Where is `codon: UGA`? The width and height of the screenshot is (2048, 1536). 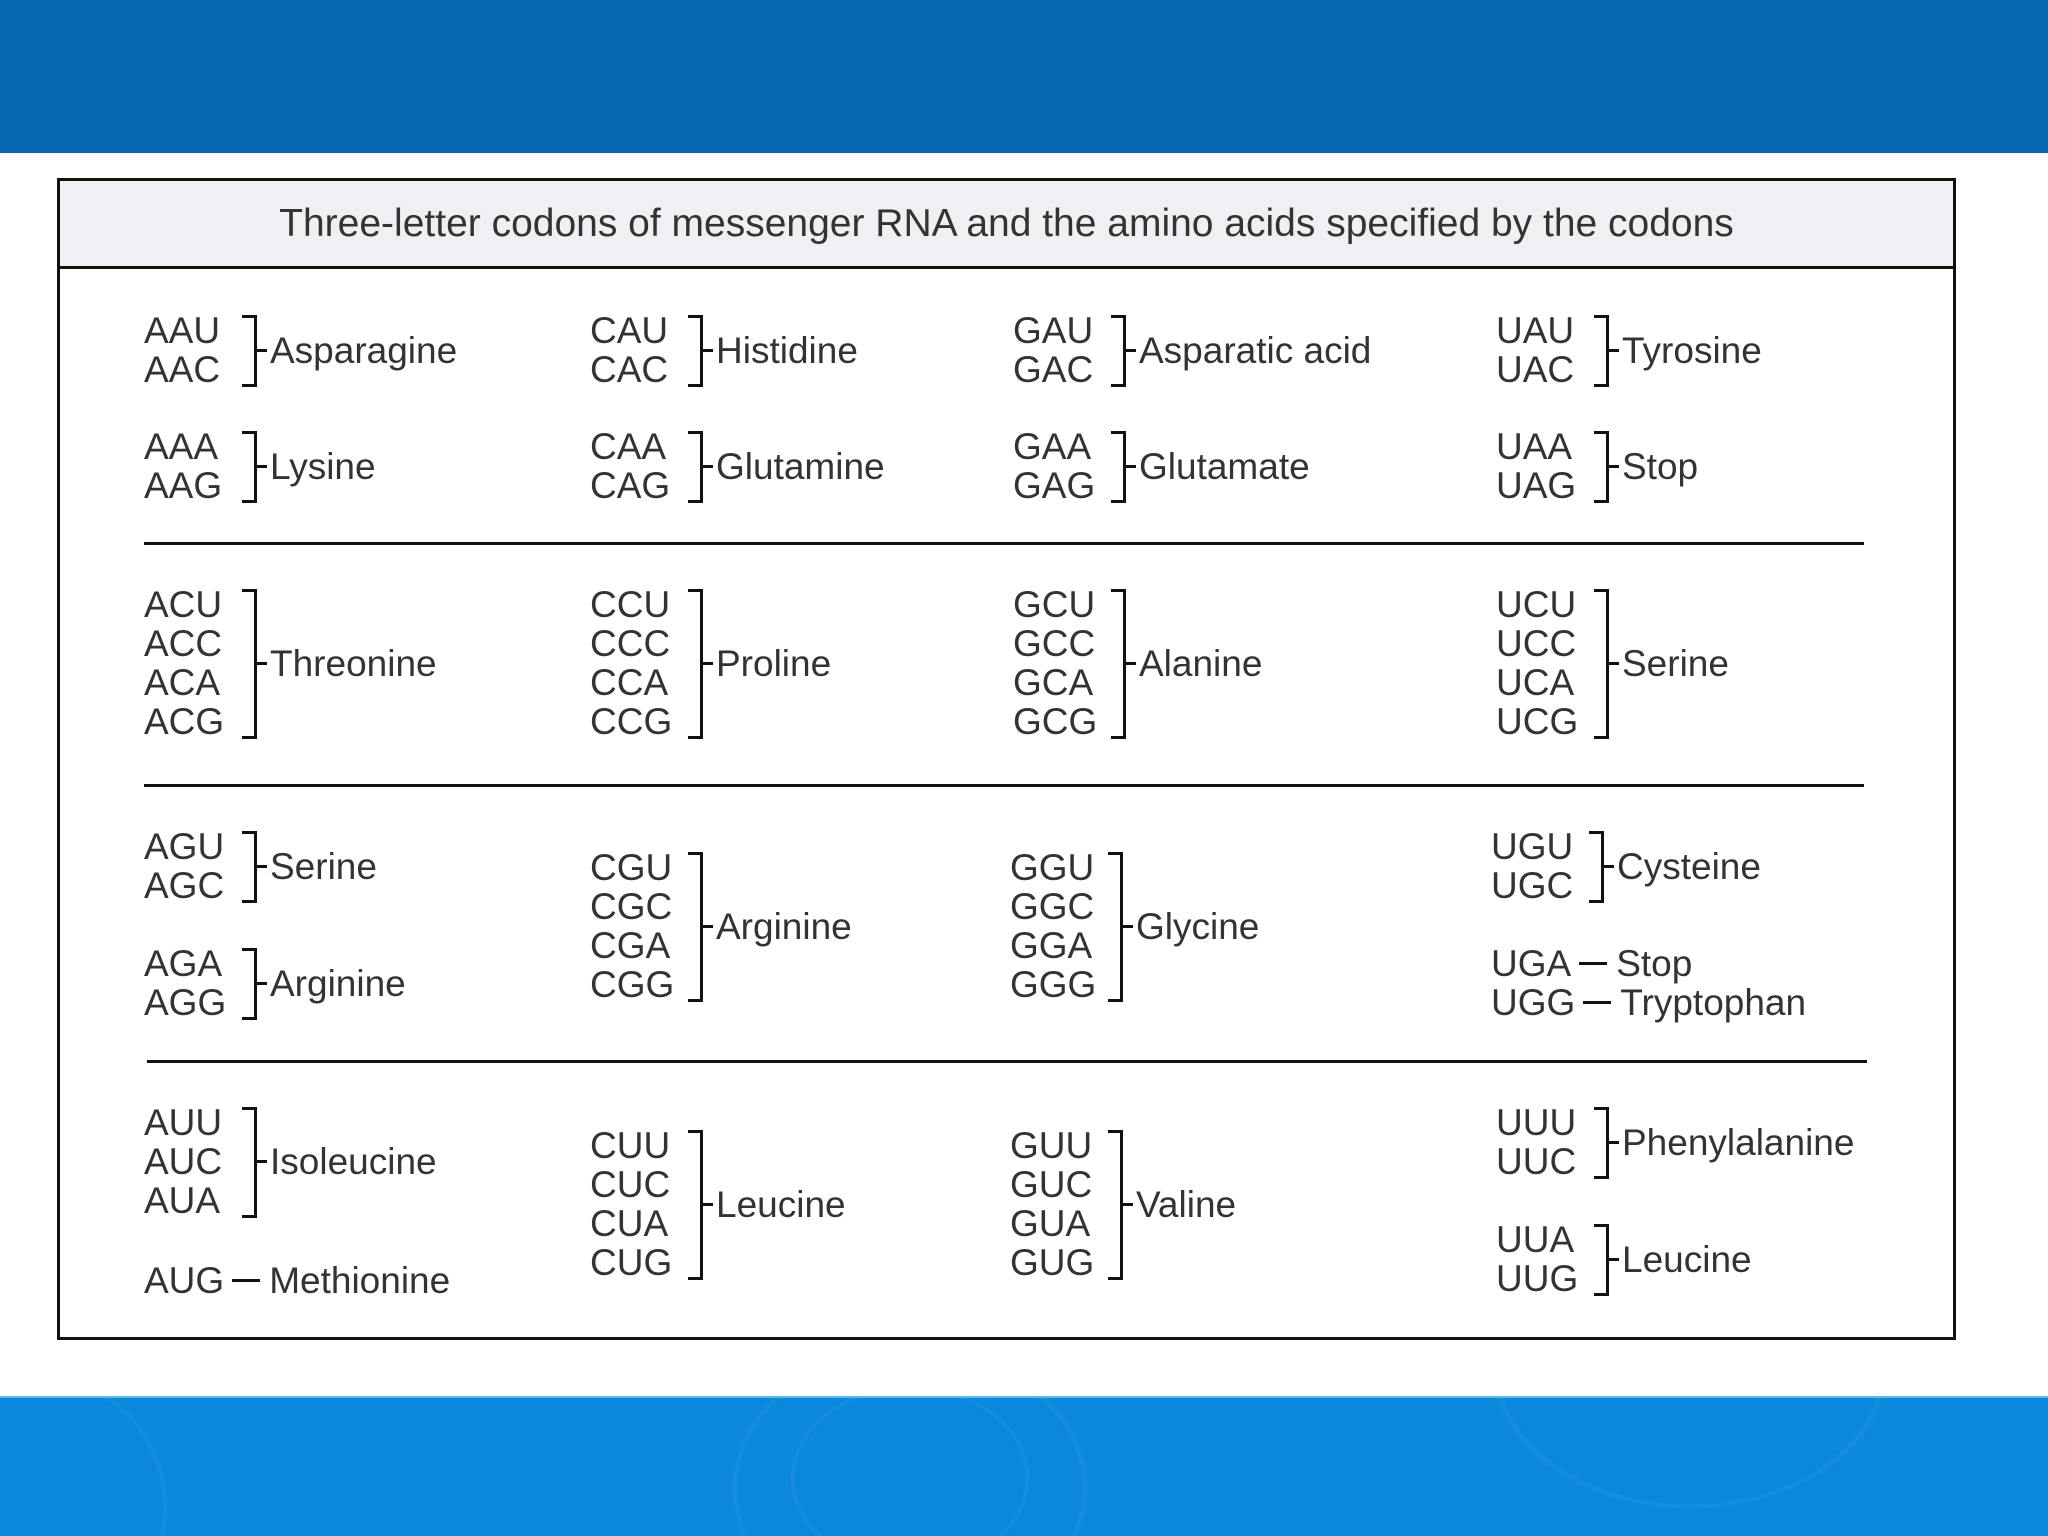
codon: UGA is located at coordinates (1531, 963).